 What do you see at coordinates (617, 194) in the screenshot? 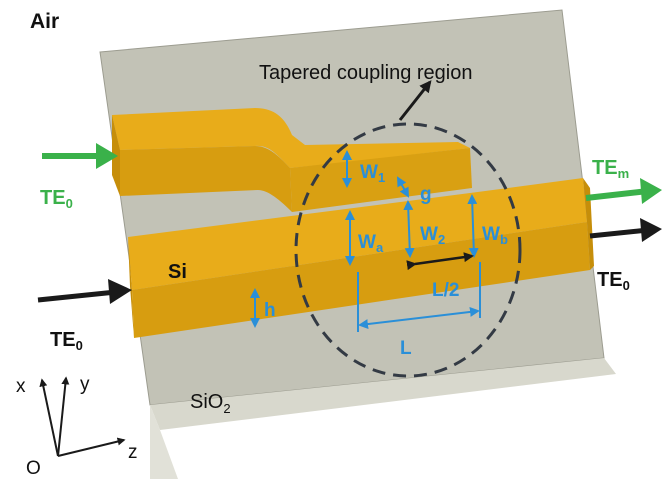
I see `tem-output-arrow` at bounding box center [617, 194].